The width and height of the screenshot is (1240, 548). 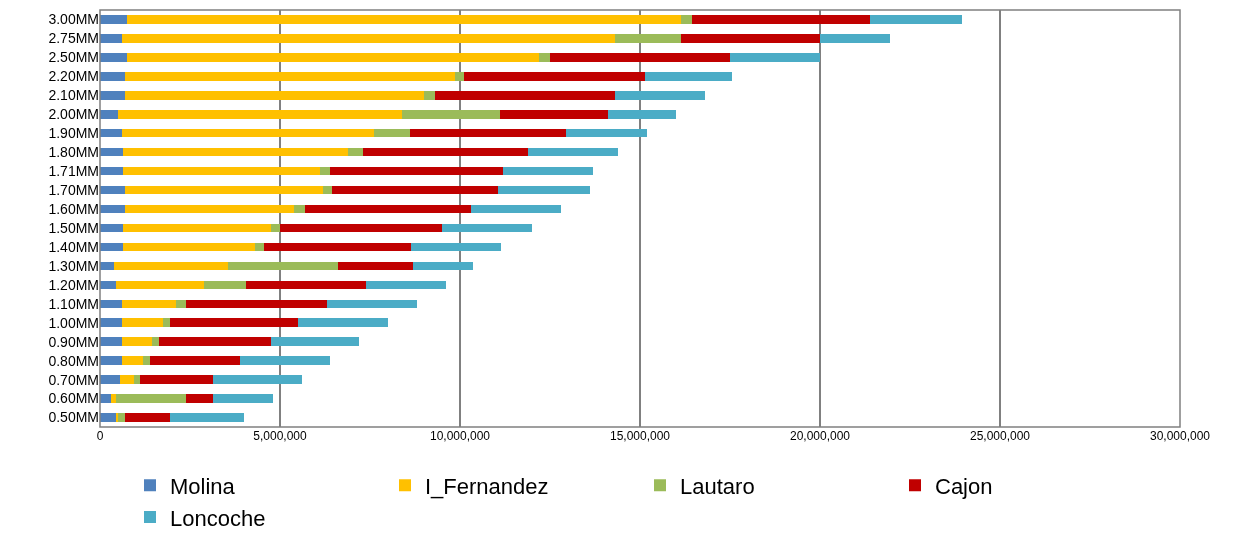 What do you see at coordinates (280, 436) in the screenshot?
I see `x-tick-label: 5,000,000` at bounding box center [280, 436].